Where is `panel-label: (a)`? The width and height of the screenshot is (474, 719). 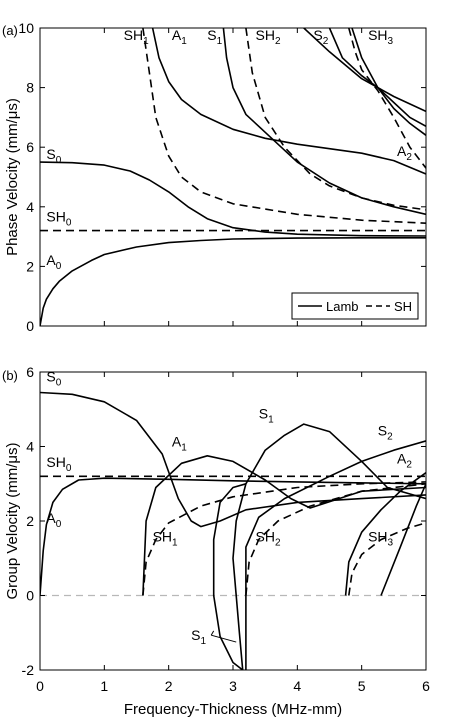 panel-label: (a) is located at coordinates (10, 30).